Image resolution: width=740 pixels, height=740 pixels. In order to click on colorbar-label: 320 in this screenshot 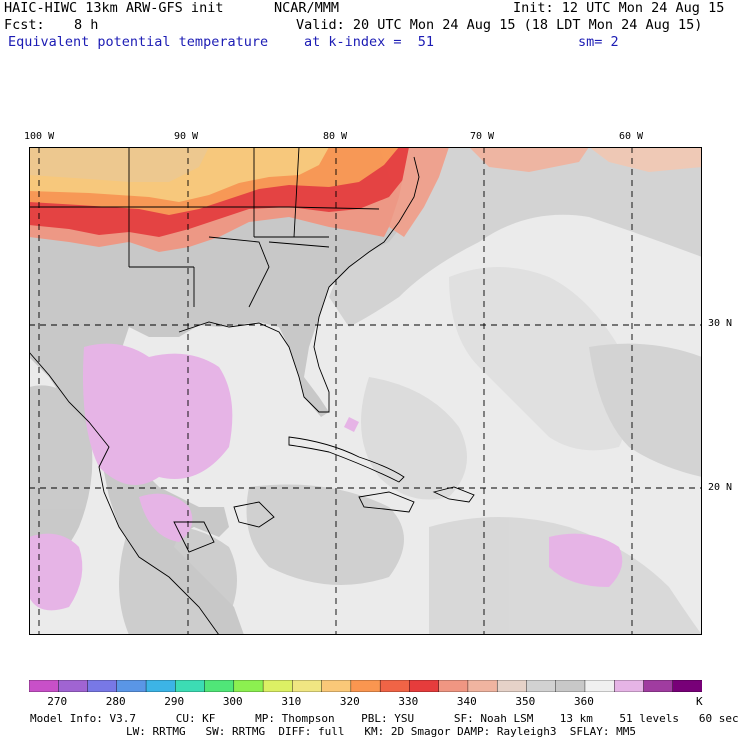, I will do `click(349, 701)`.